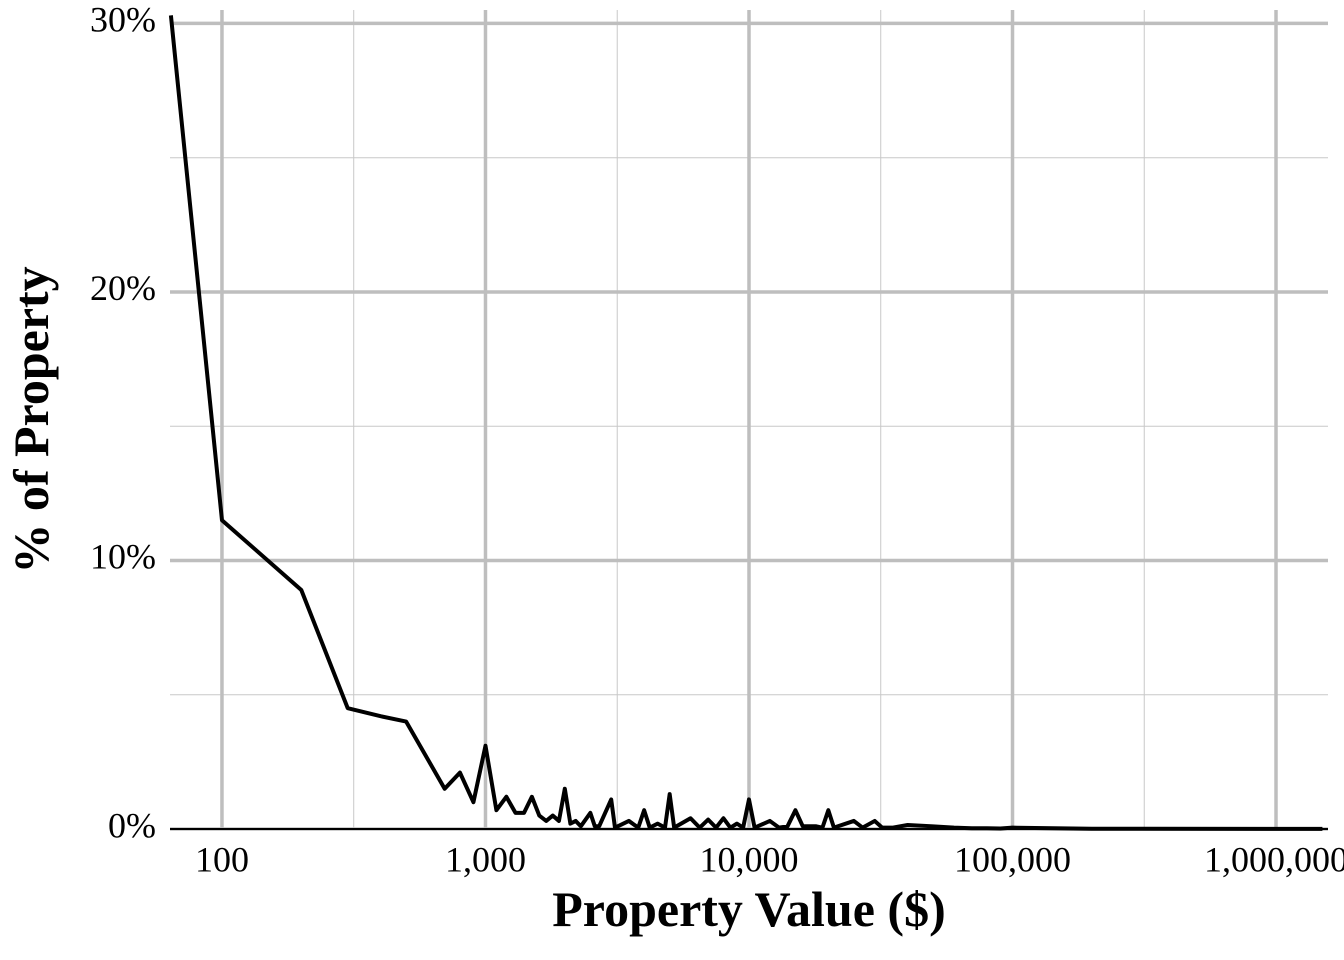 The height and width of the screenshot is (960, 1344). What do you see at coordinates (132, 825) in the screenshot?
I see `y-tick-label: 0%` at bounding box center [132, 825].